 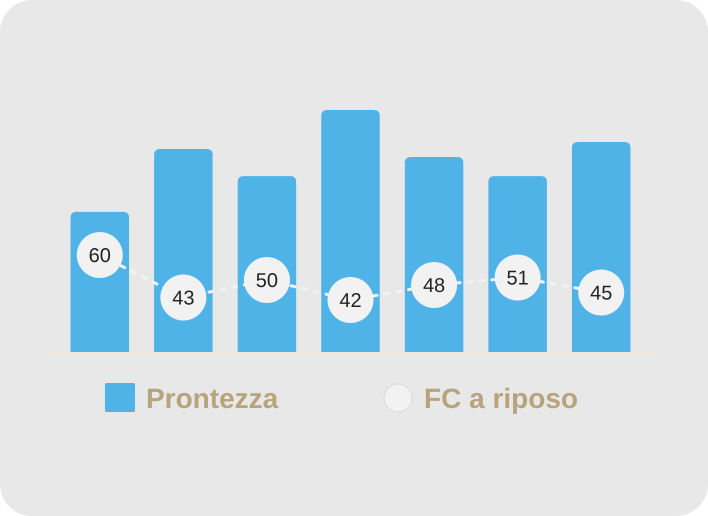 I want to click on legend-label: FC a riposo, so click(x=501, y=398).